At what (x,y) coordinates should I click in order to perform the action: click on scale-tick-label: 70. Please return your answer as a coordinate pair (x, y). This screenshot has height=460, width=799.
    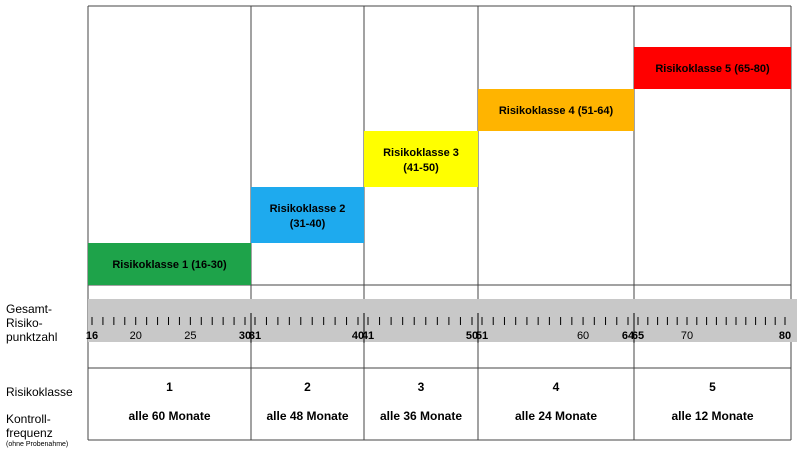
    Looking at the image, I should click on (687, 336).